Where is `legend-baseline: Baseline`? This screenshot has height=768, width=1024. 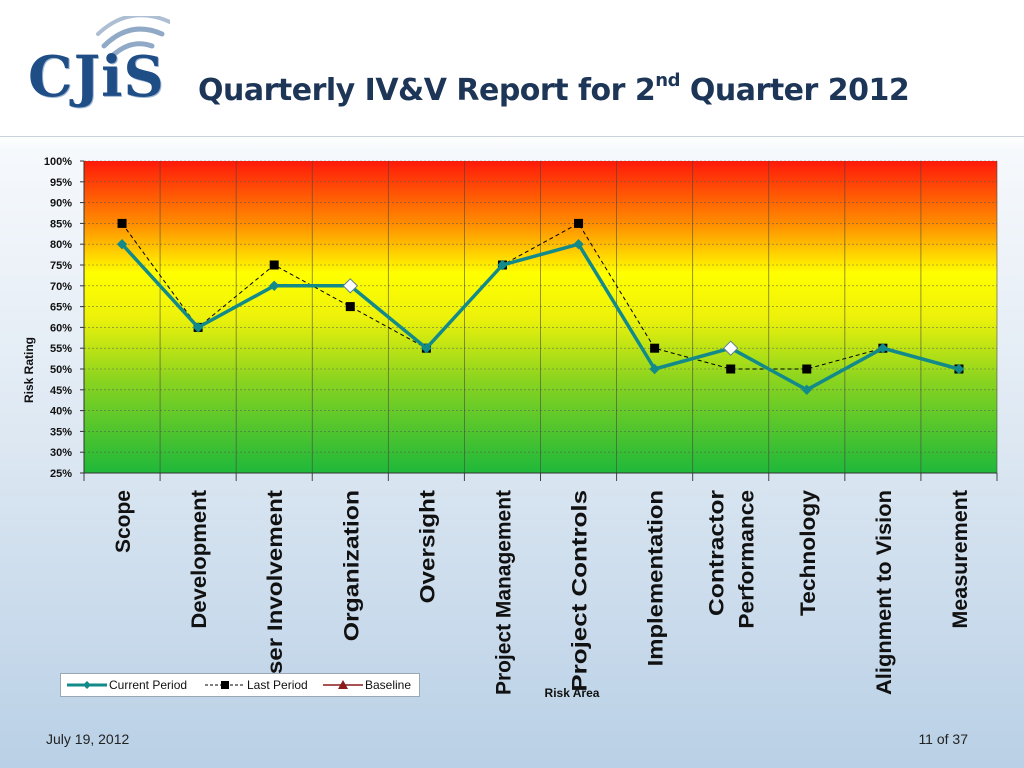
legend-baseline: Baseline is located at coordinates (367, 685).